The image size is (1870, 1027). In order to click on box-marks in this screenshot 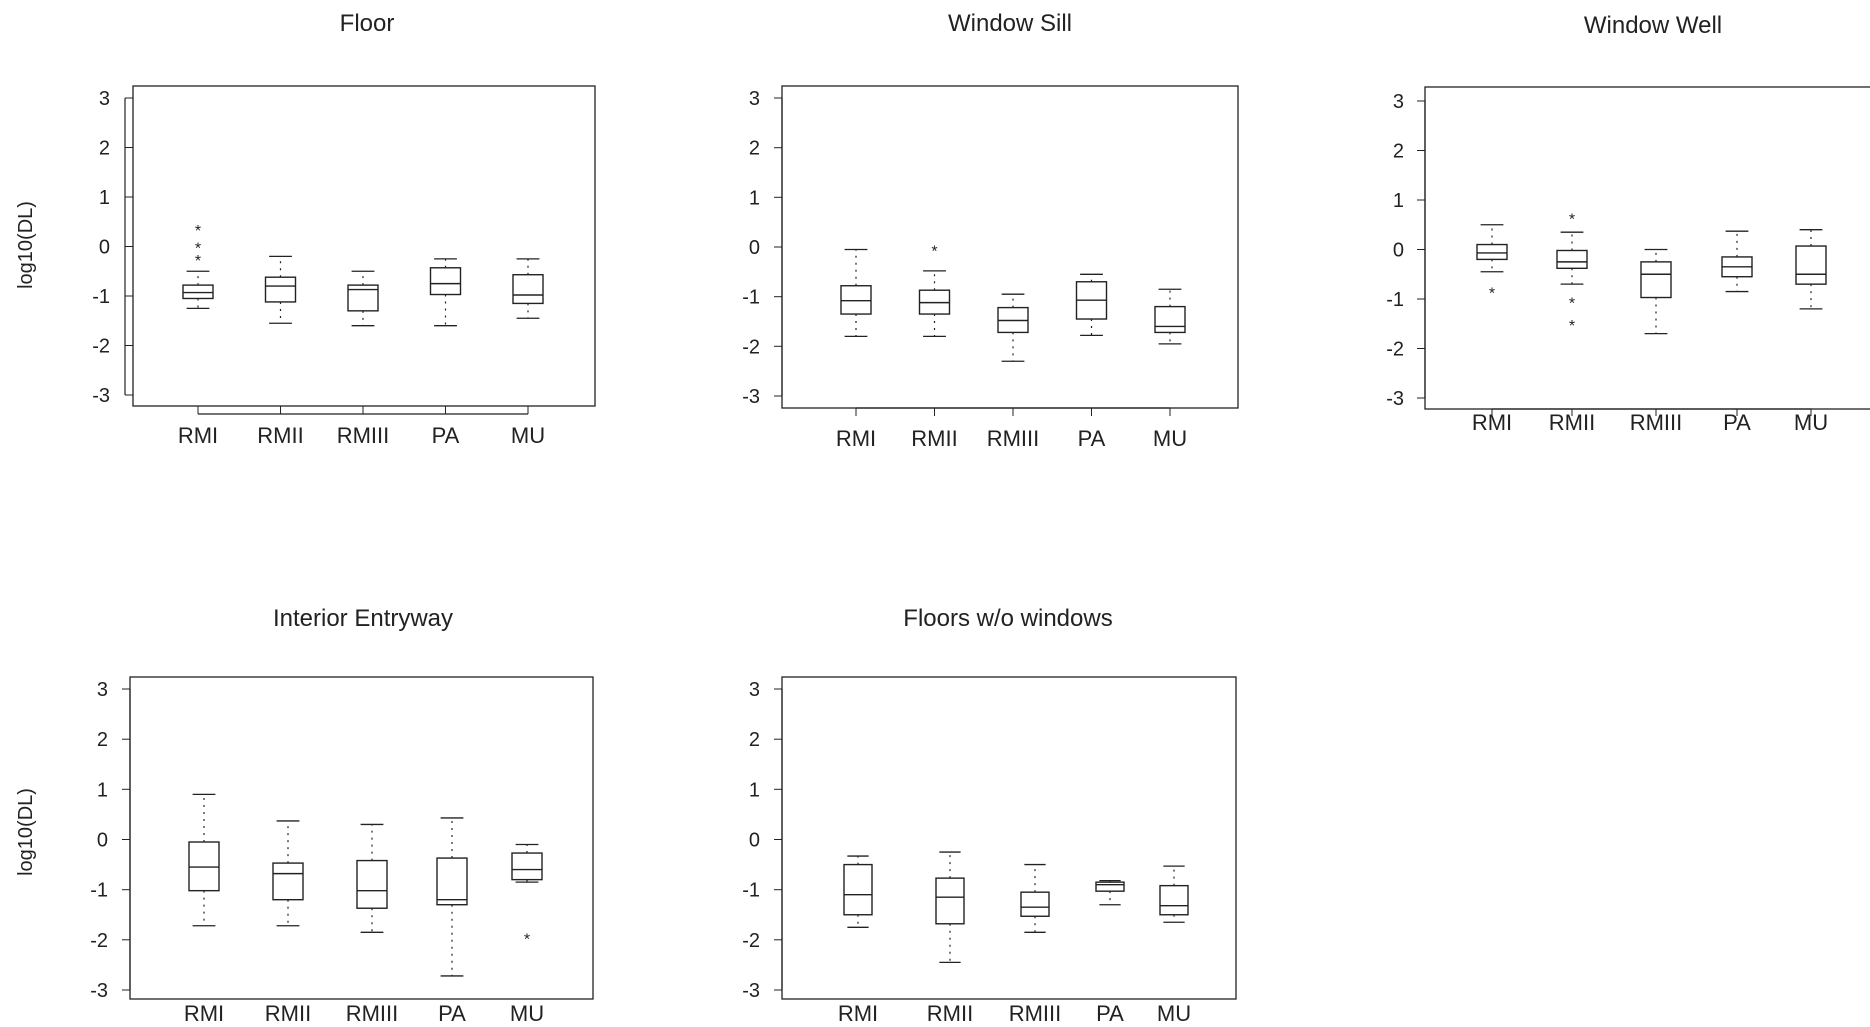, I will do `click(1016, 907)`.